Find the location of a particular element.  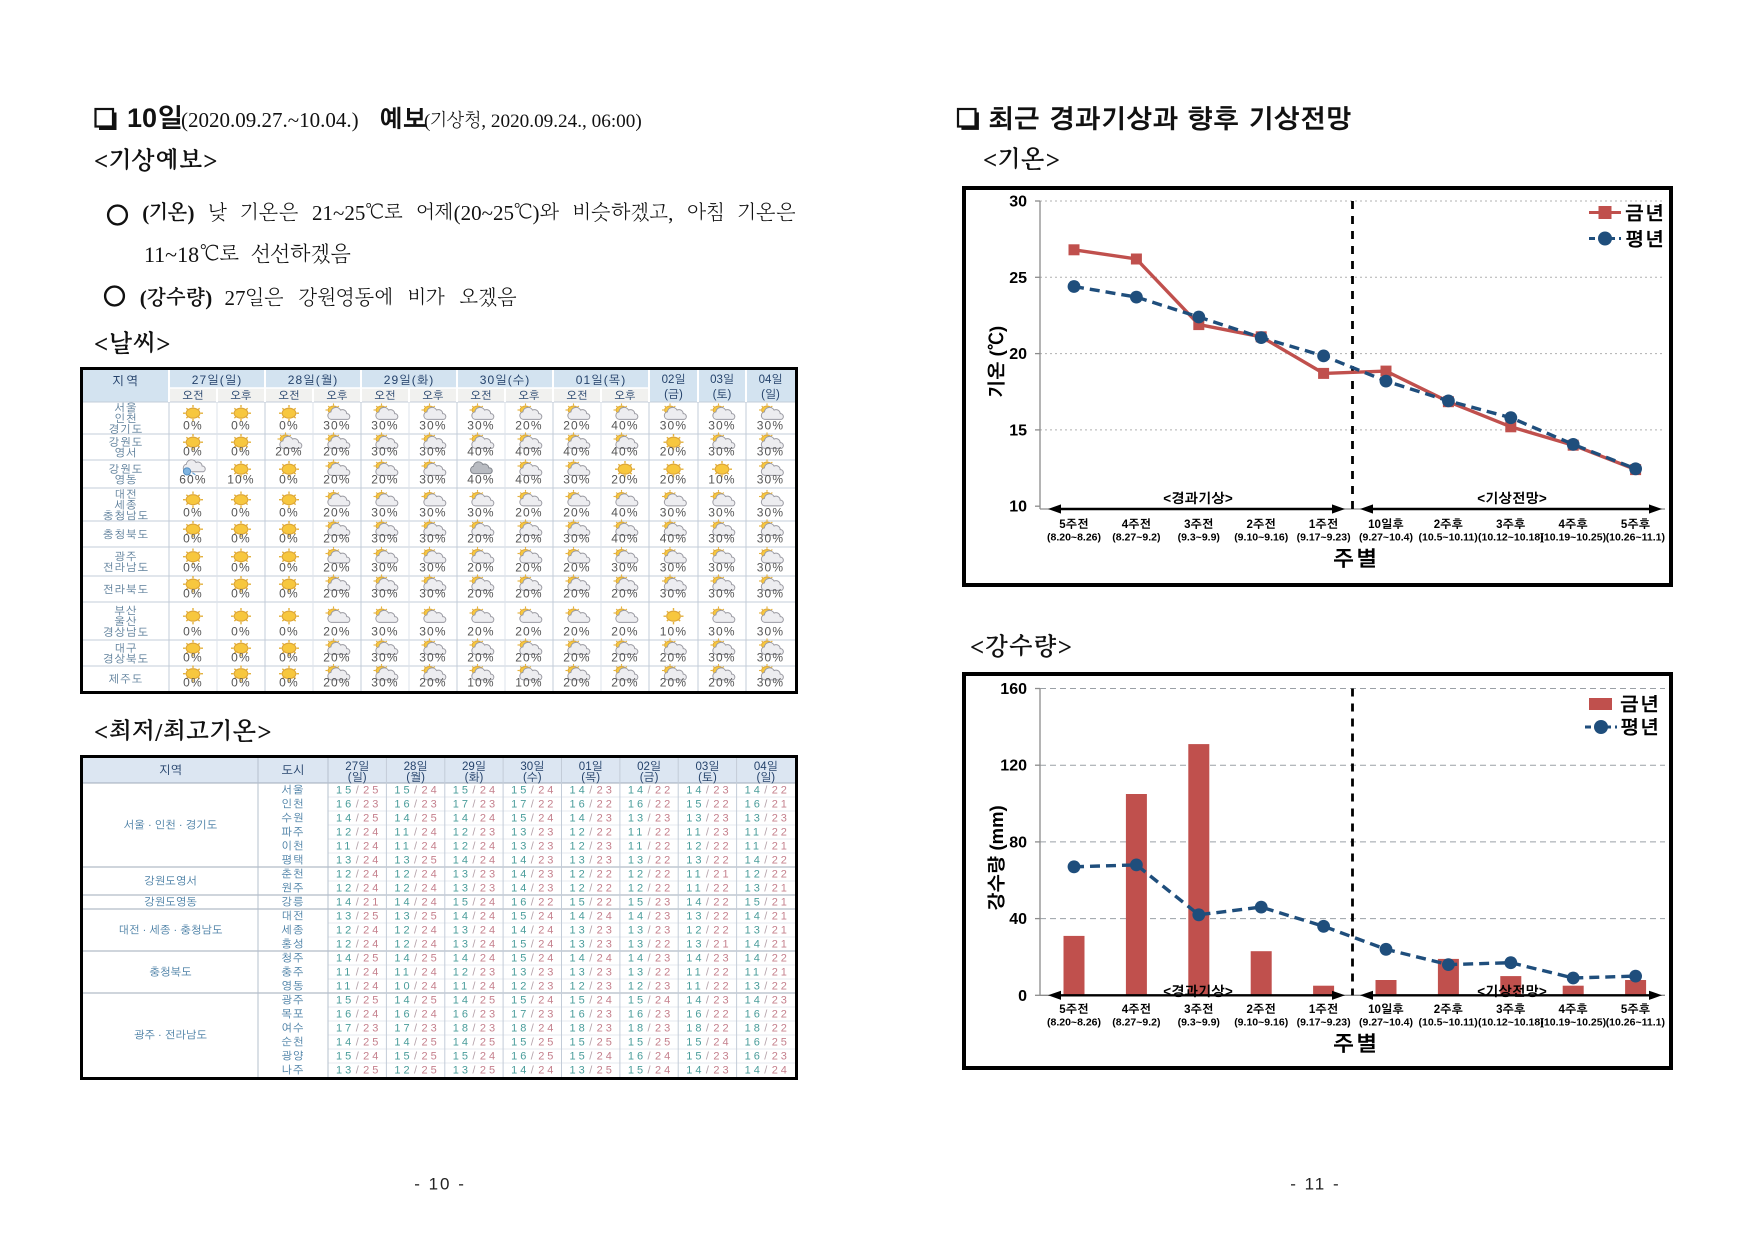

svg-text: 0% is located at coordinates (289, 539).